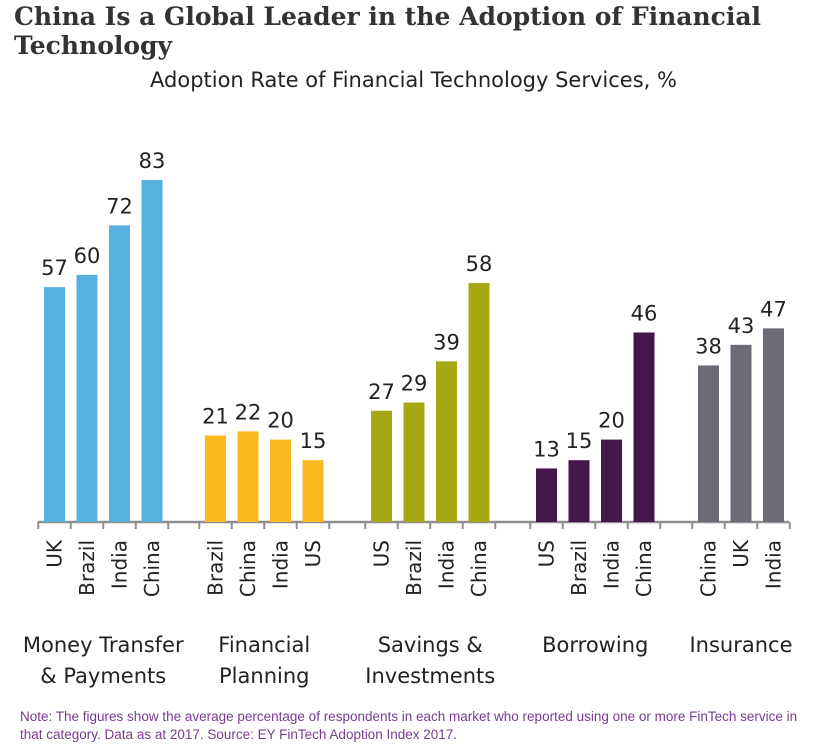 This screenshot has height=748, width=827. I want to click on data-label: 39, so click(446, 342).